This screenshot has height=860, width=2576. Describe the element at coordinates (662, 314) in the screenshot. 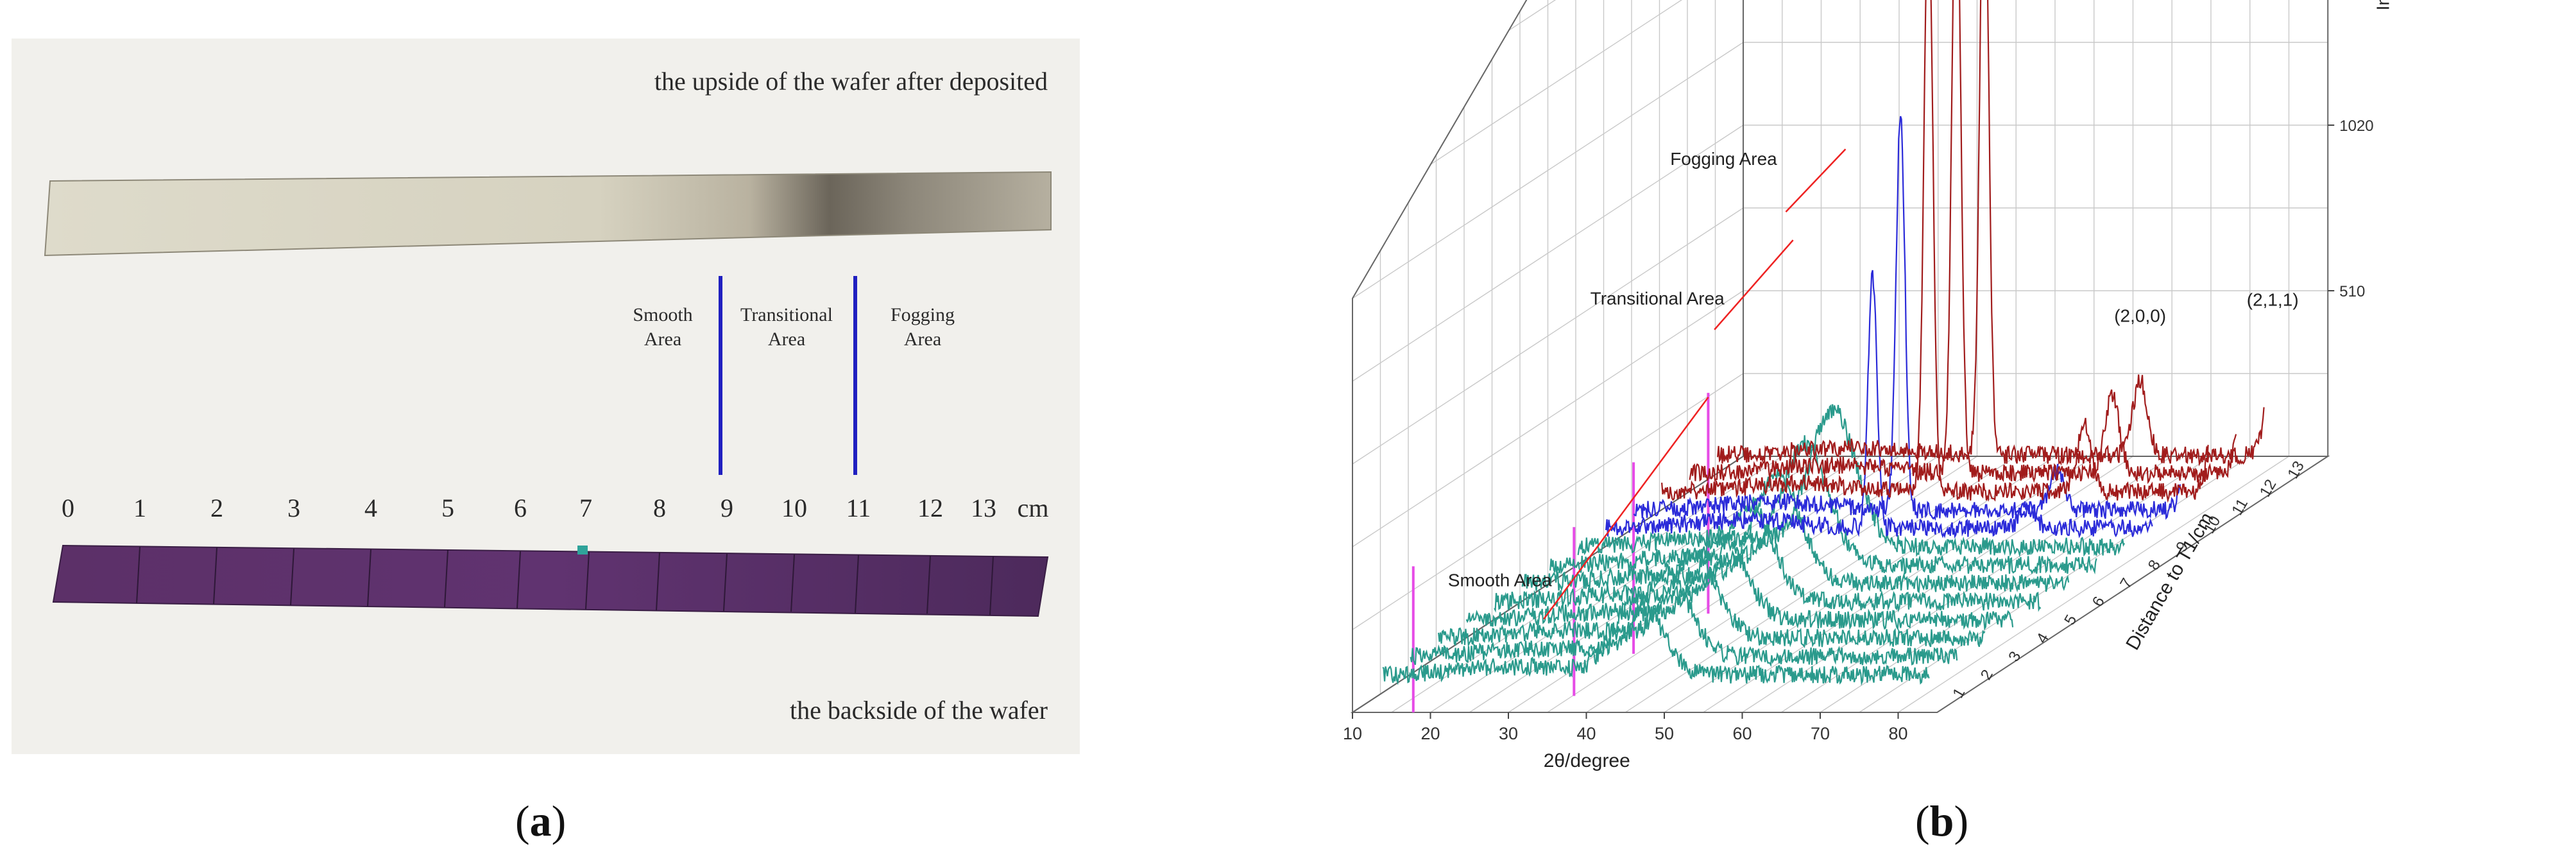

I see `region-smooth-line1: Smooth` at that location.